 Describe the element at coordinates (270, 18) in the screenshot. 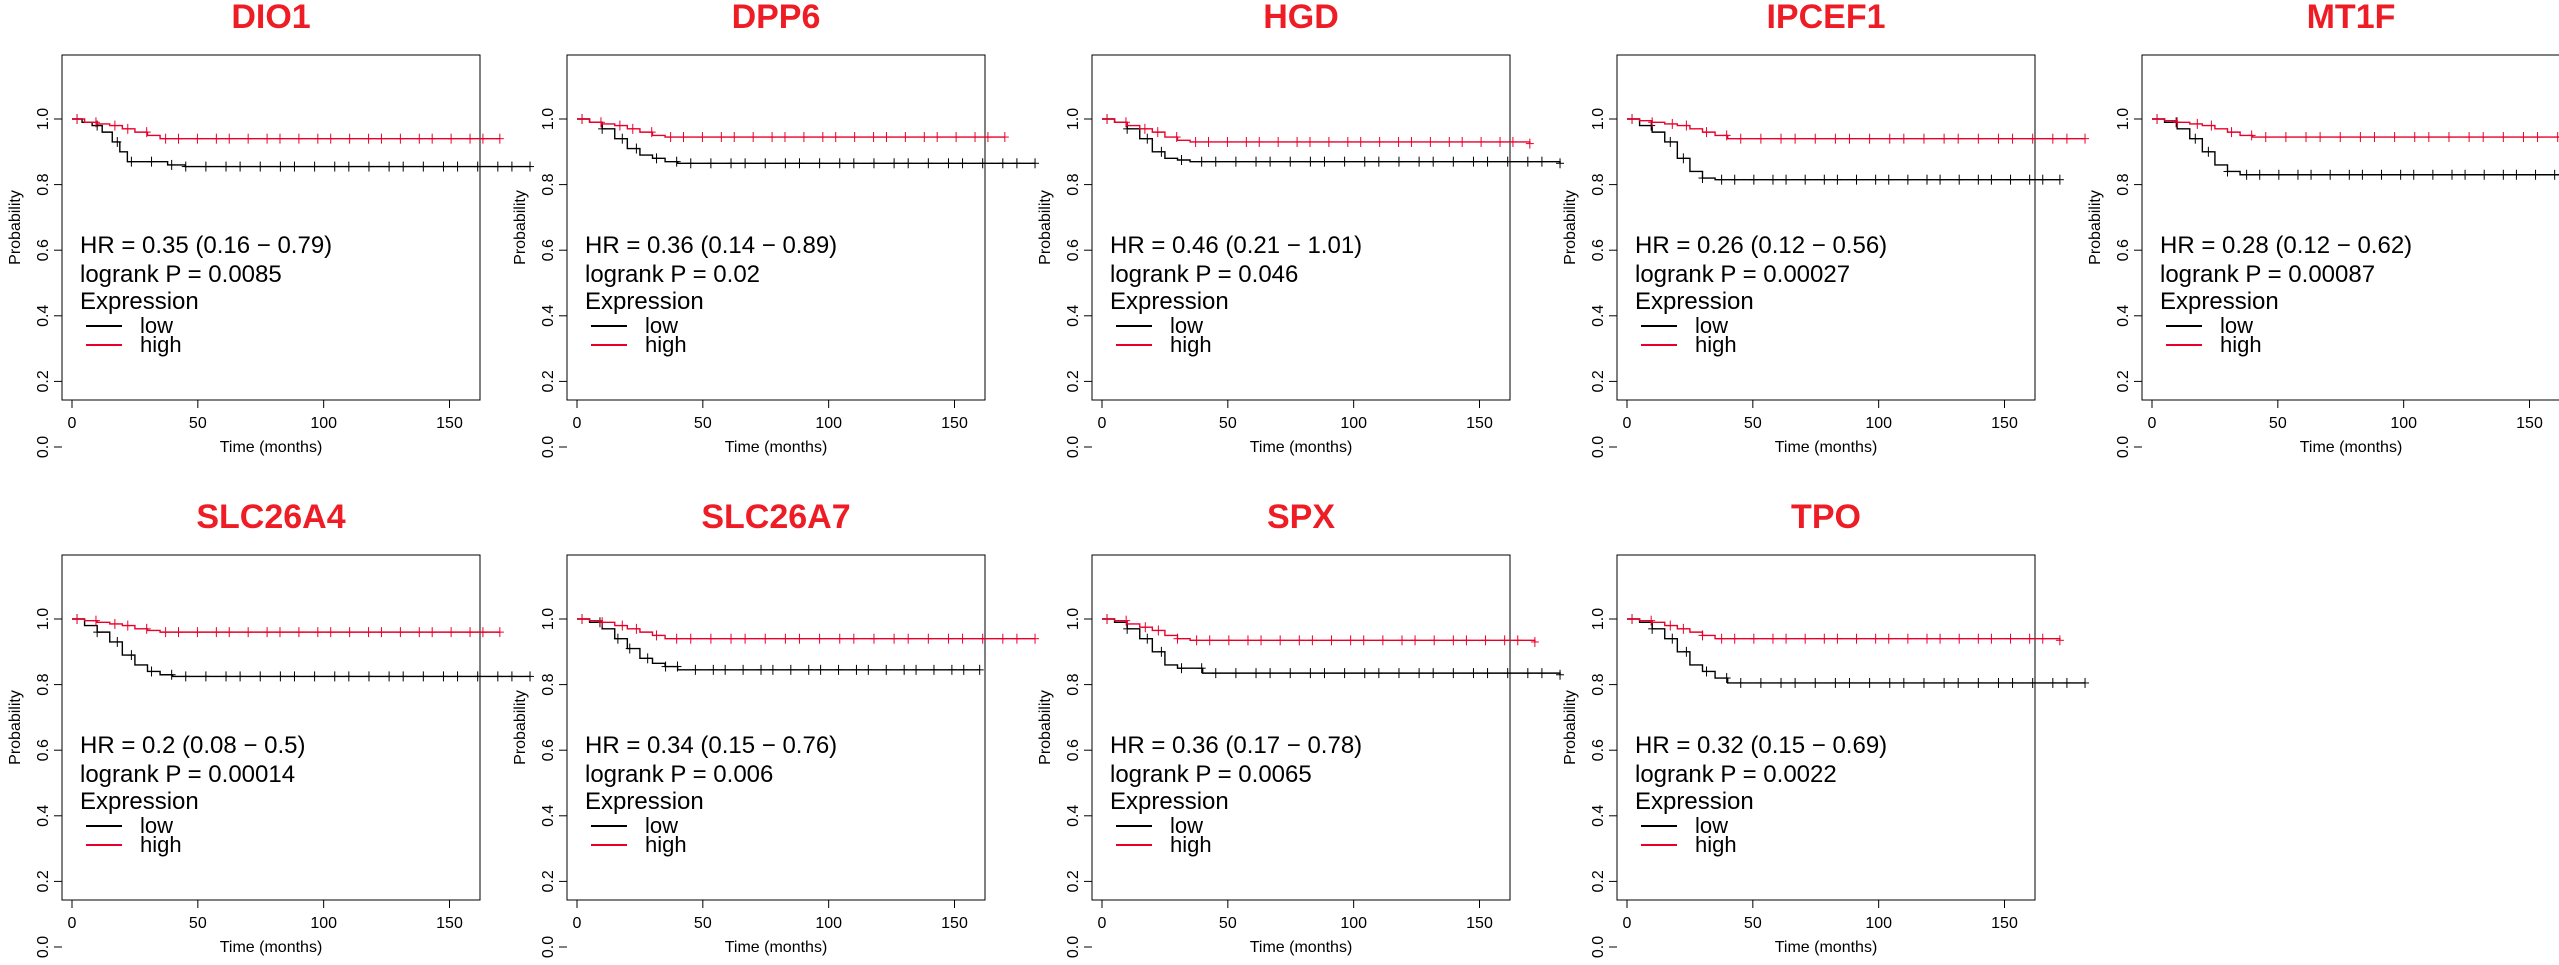

I see `chart-title: DIO1` at that location.